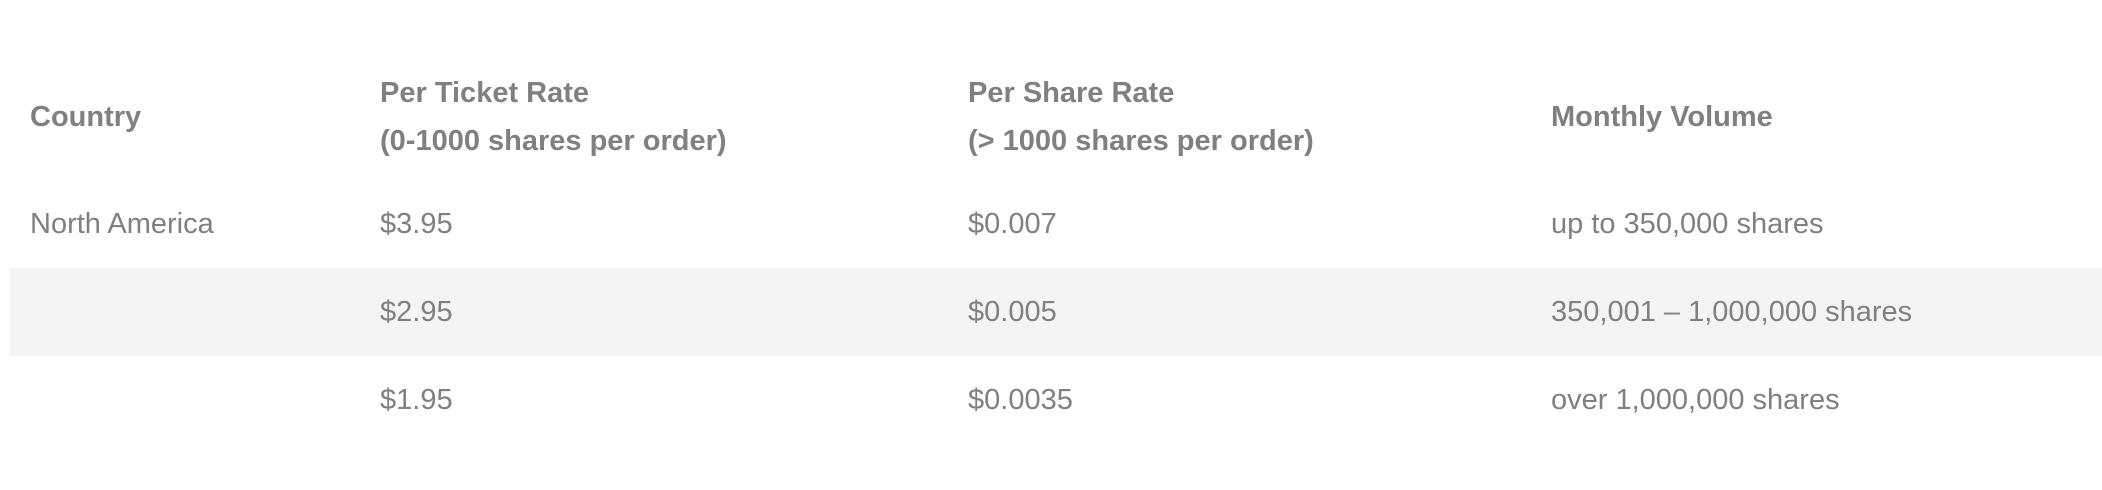 The width and height of the screenshot is (2102, 490). I want to click on cell-per-ticket-rate: $1.95, so click(416, 399).